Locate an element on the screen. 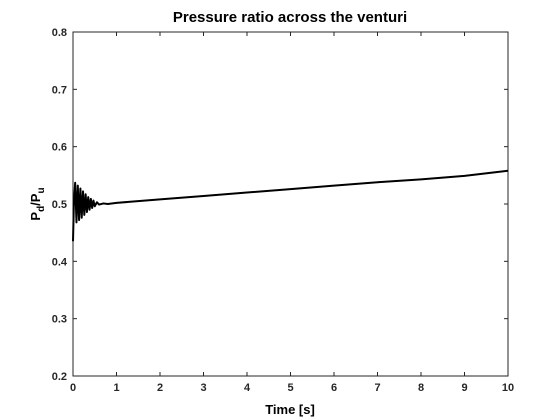  y-tick-label: 0.3 is located at coordinates (59, 320).